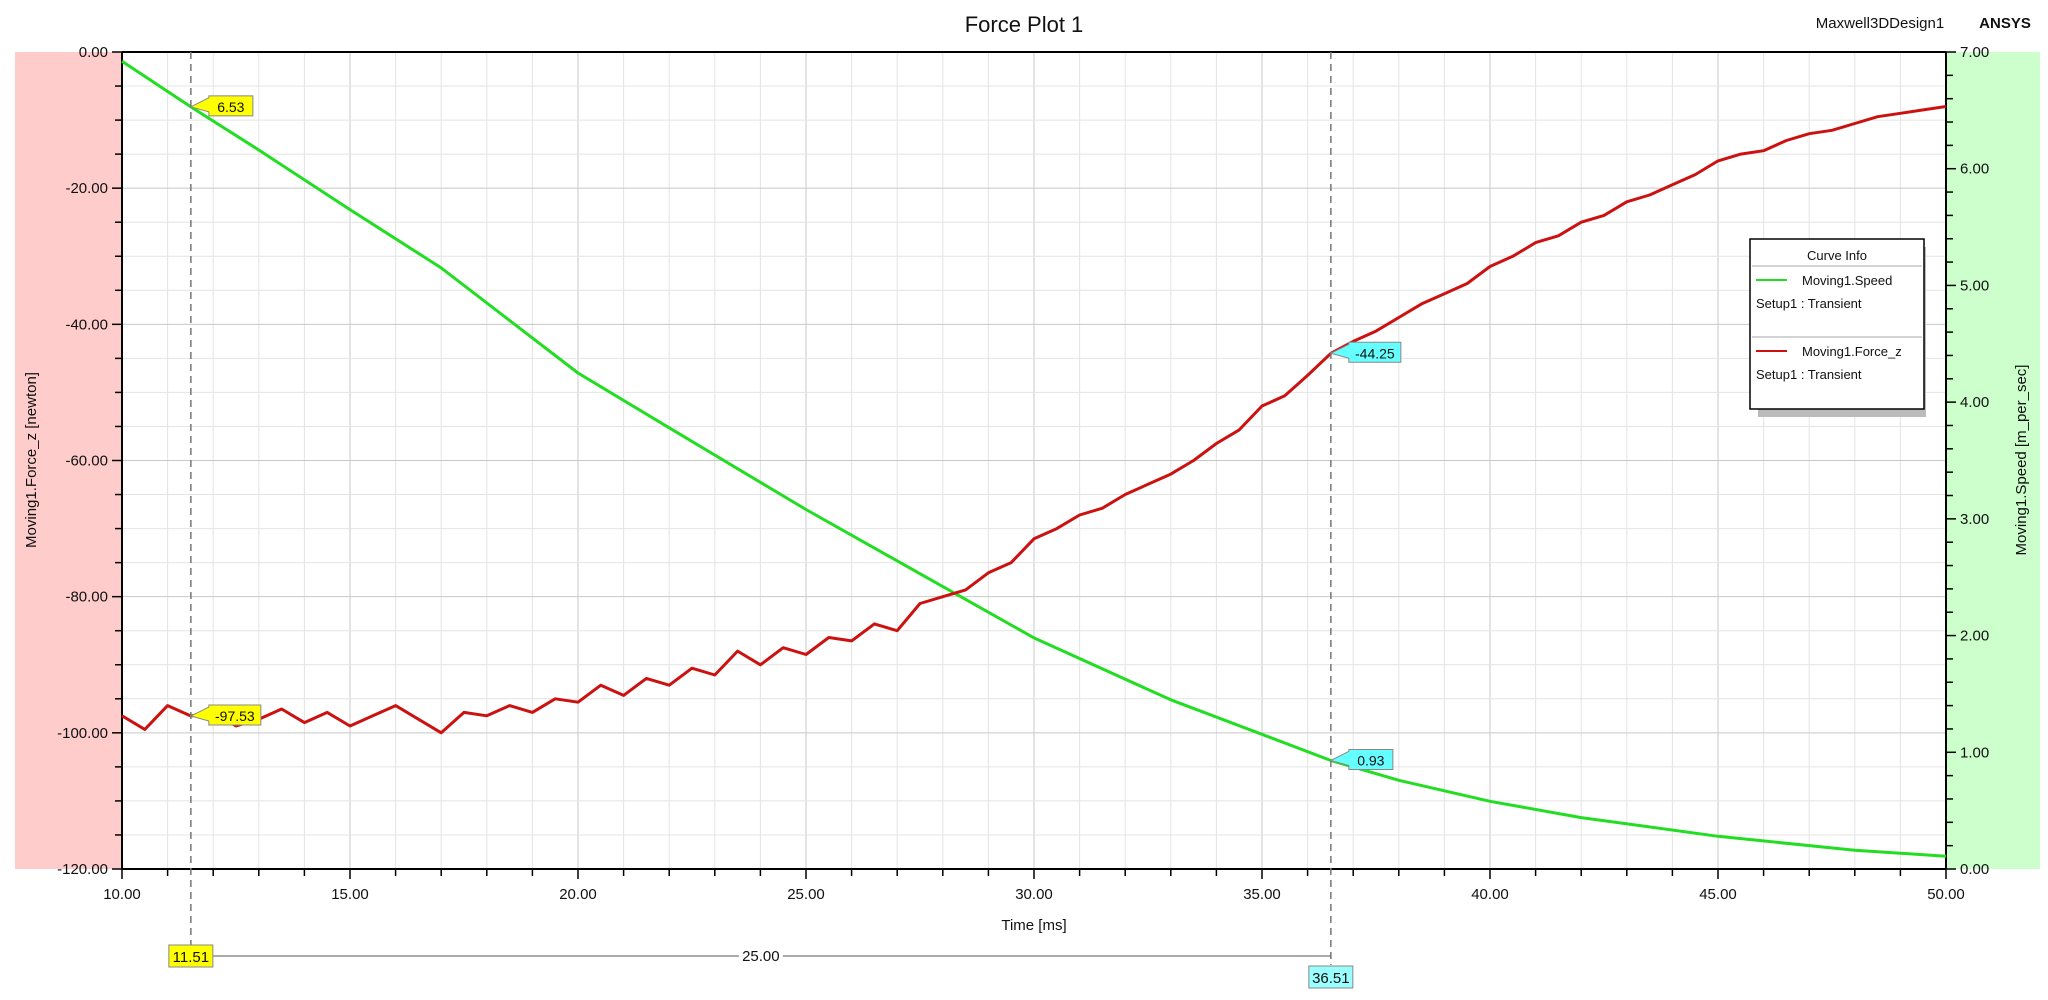 The image size is (2048, 1000). What do you see at coordinates (1974, 52) in the screenshot?
I see `y2-tick-label: 7.00` at bounding box center [1974, 52].